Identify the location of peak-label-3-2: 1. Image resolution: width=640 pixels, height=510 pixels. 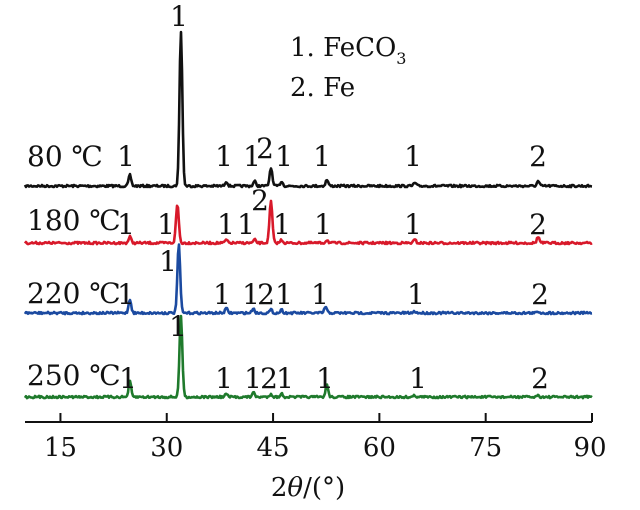
(168, 261).